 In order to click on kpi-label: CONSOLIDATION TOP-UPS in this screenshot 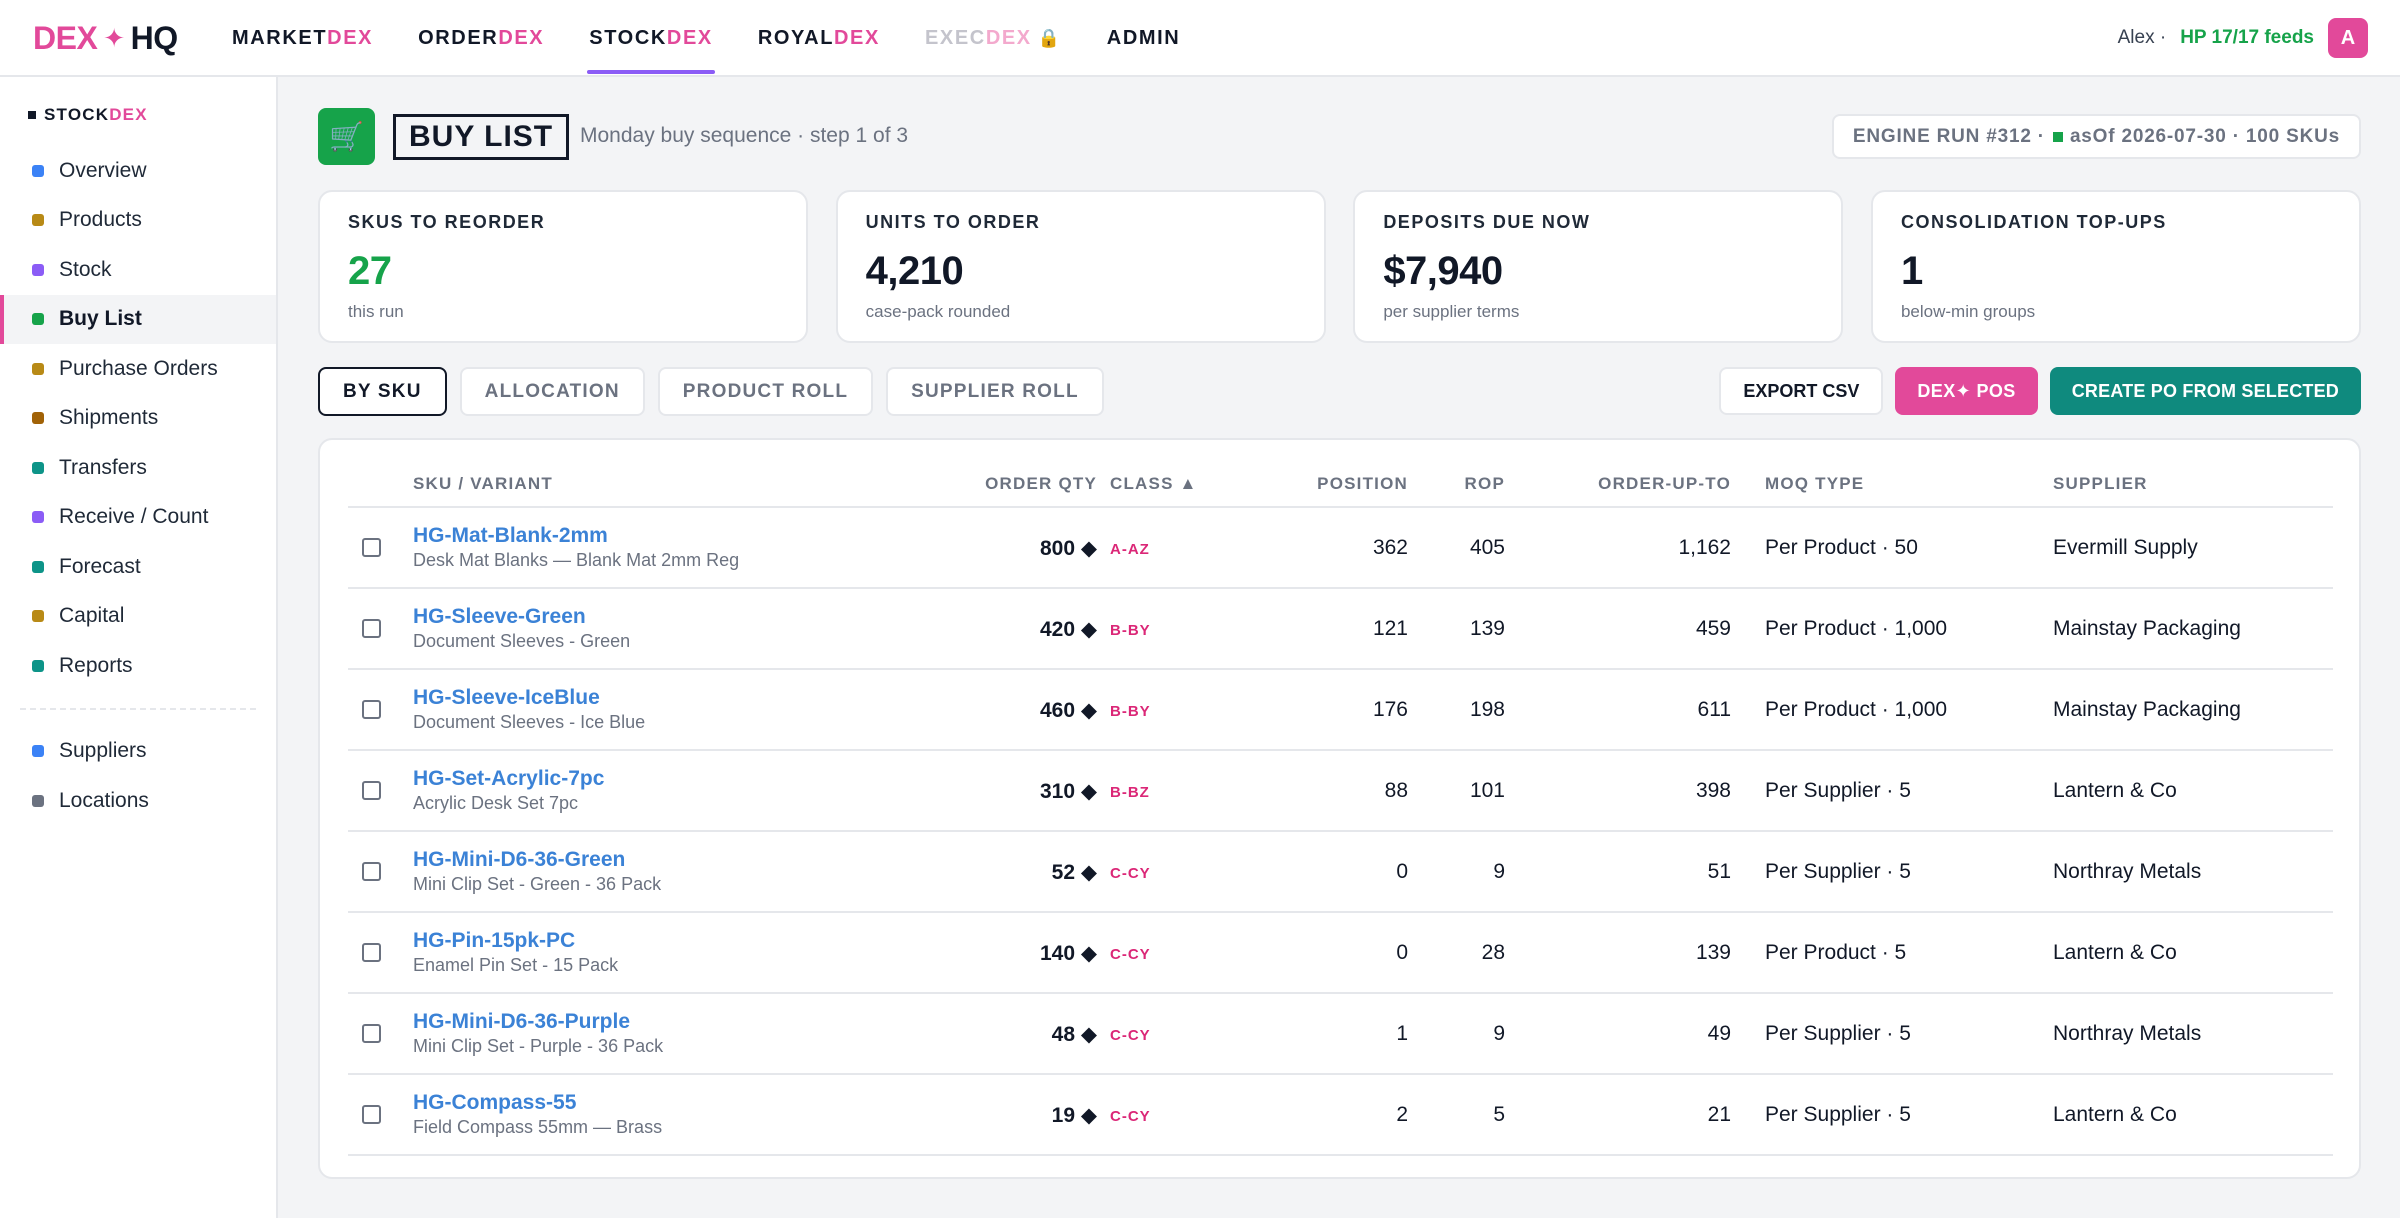, I will do `click(2033, 222)`.